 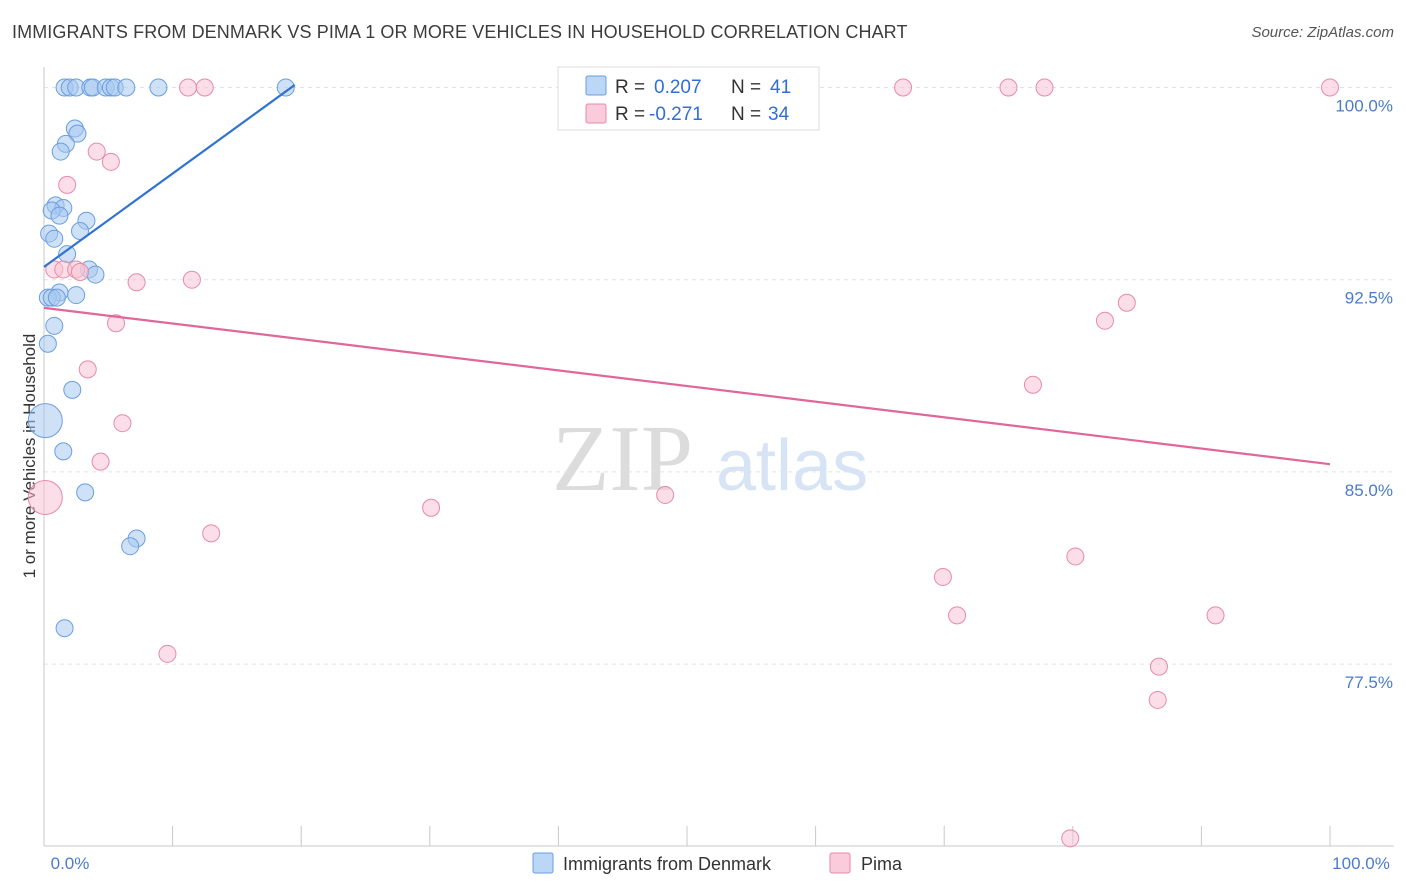 What do you see at coordinates (630, 114) in the screenshot?
I see `legend-r-label-pima: R =` at bounding box center [630, 114].